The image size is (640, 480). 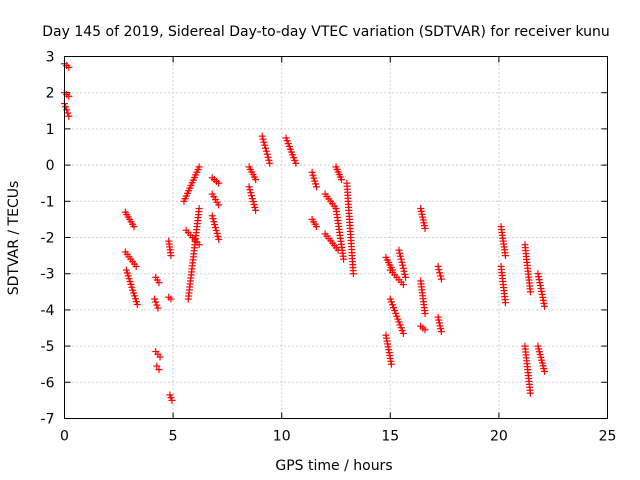 What do you see at coordinates (48, 275) in the screenshot?
I see `y-tick-label: -3` at bounding box center [48, 275].